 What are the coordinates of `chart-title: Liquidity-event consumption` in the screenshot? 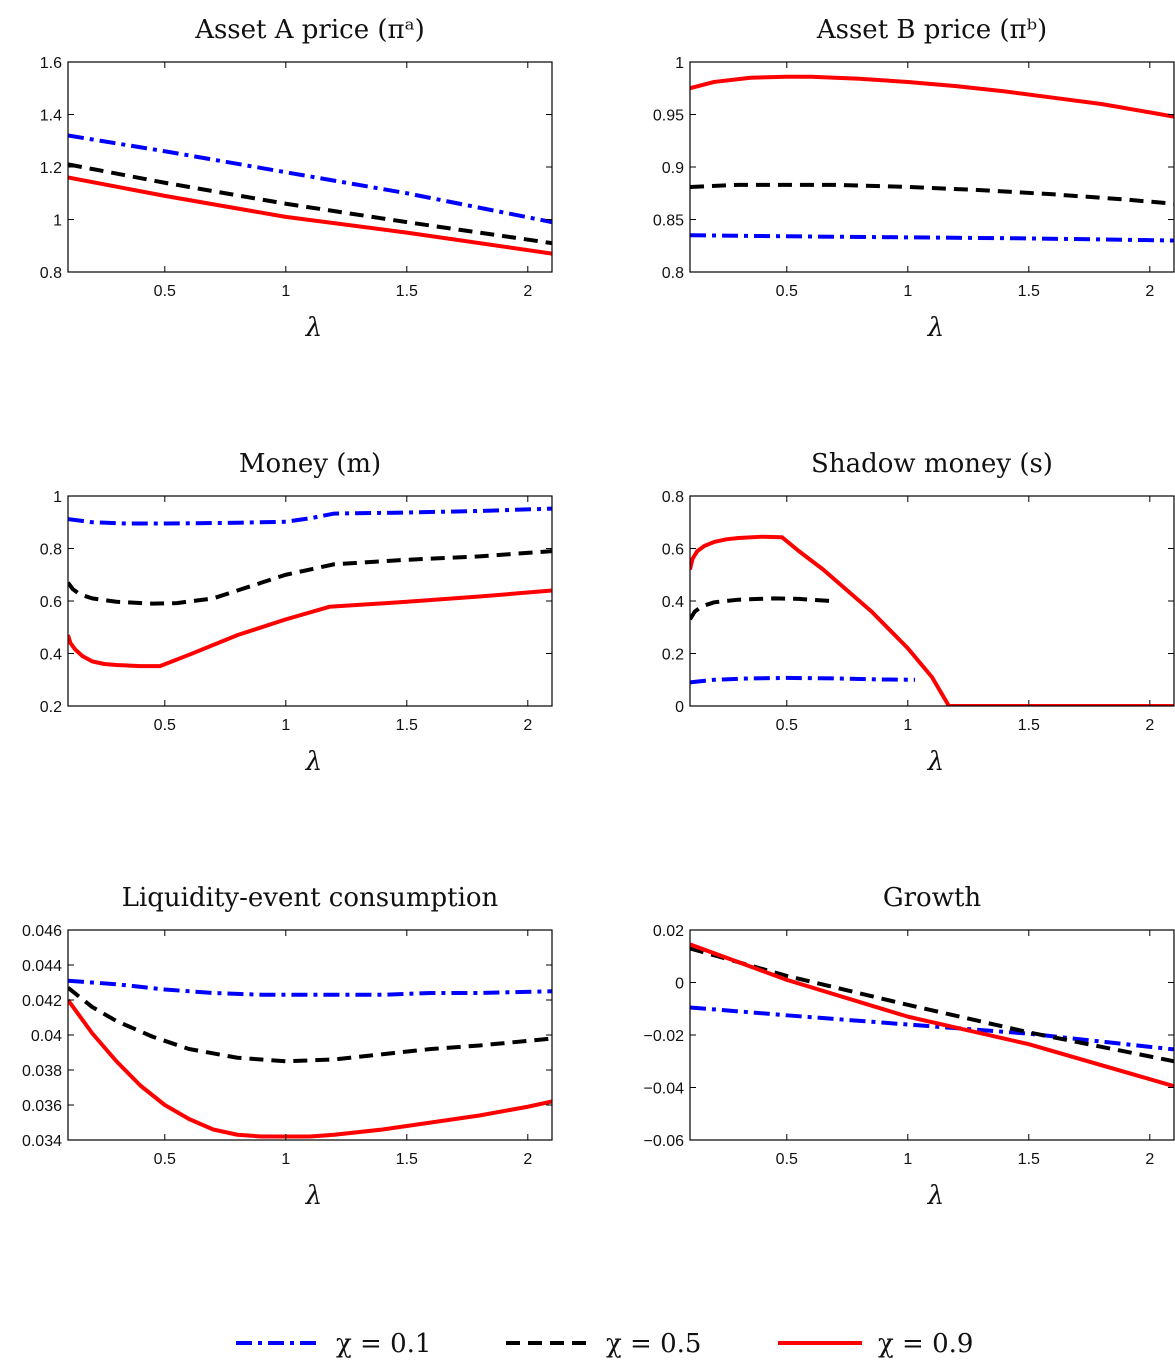 It's located at (310, 898).